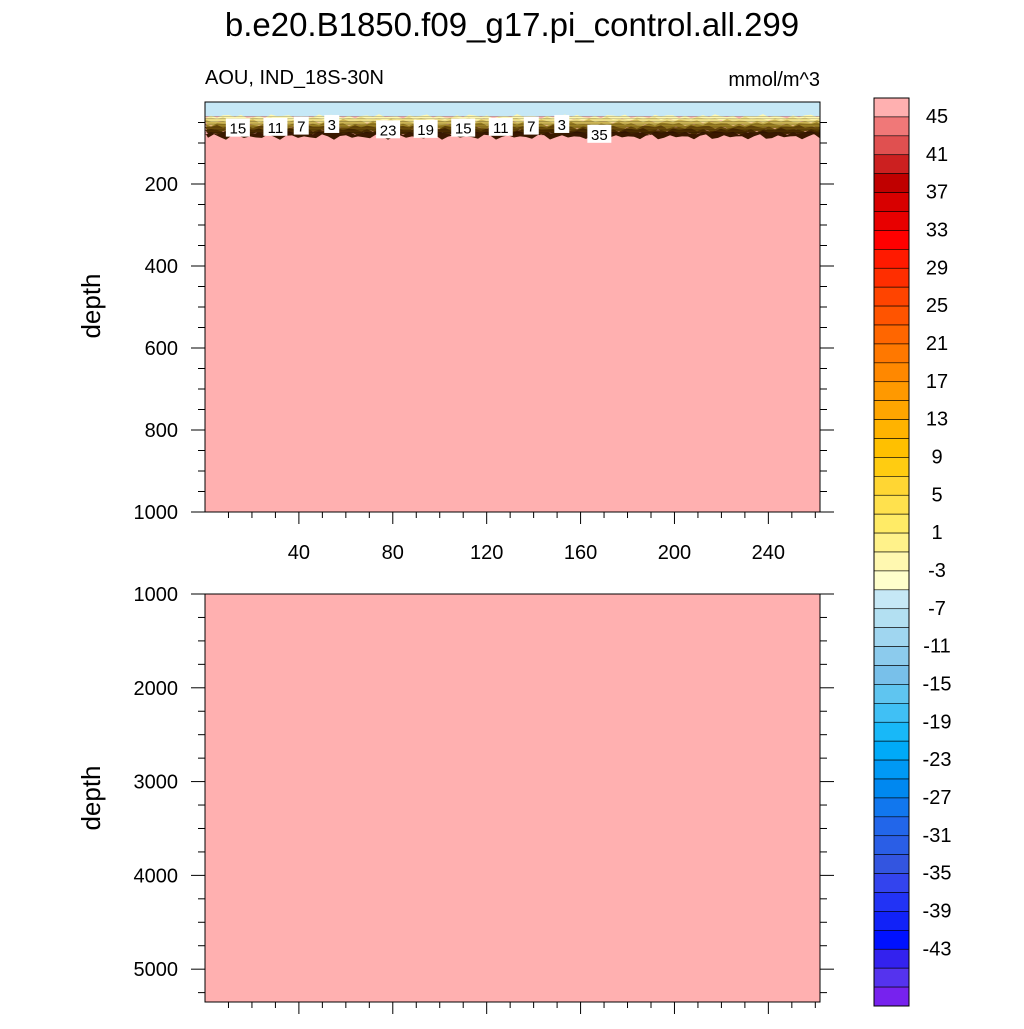 This screenshot has height=1029, width=1024. Describe the element at coordinates (299, 553) in the screenshot. I see `upper-x-tick-label: 40` at that location.